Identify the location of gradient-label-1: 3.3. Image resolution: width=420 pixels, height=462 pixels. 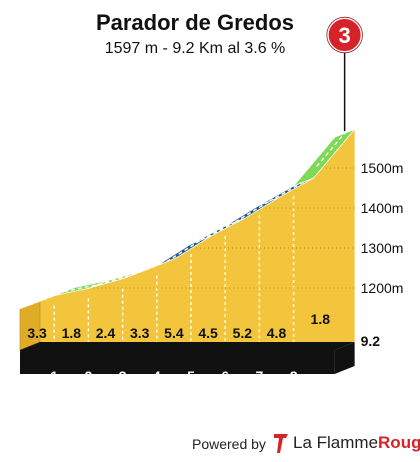
(37, 333).